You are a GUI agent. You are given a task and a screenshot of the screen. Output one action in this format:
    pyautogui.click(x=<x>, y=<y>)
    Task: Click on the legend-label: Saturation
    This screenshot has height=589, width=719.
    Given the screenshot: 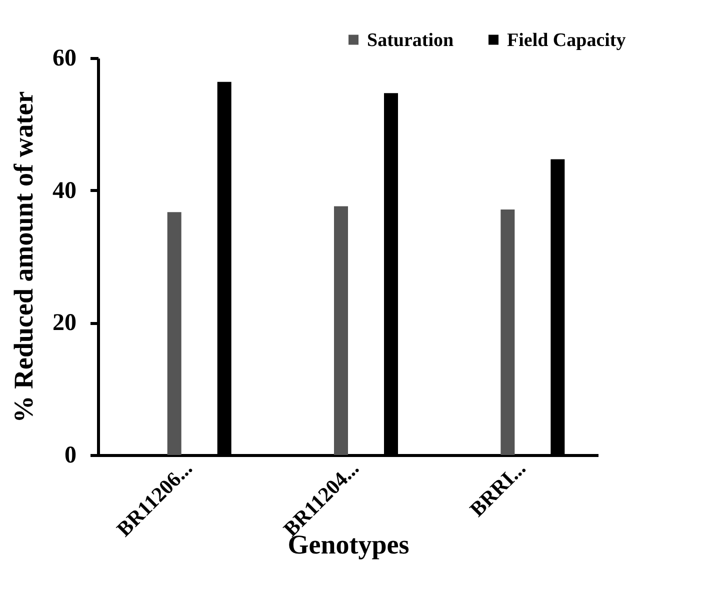 What is the action you would take?
    pyautogui.click(x=410, y=40)
    